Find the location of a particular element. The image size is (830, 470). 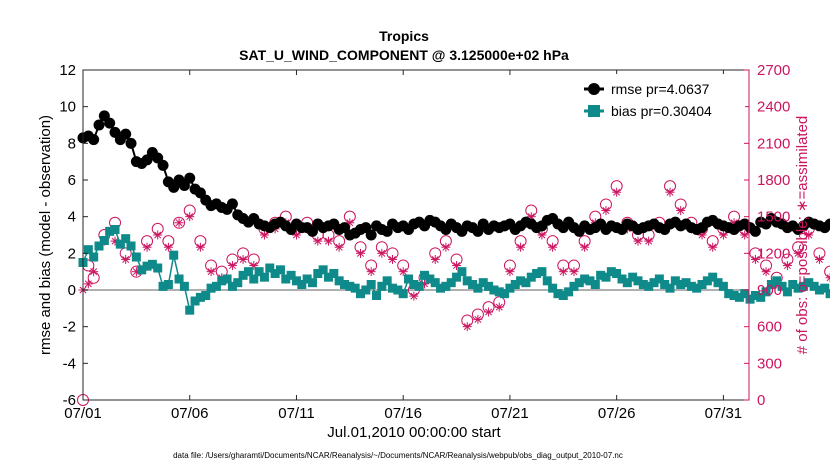

x-axis-label: Jul.01,2010 00:00:00 start is located at coordinates (414, 432).